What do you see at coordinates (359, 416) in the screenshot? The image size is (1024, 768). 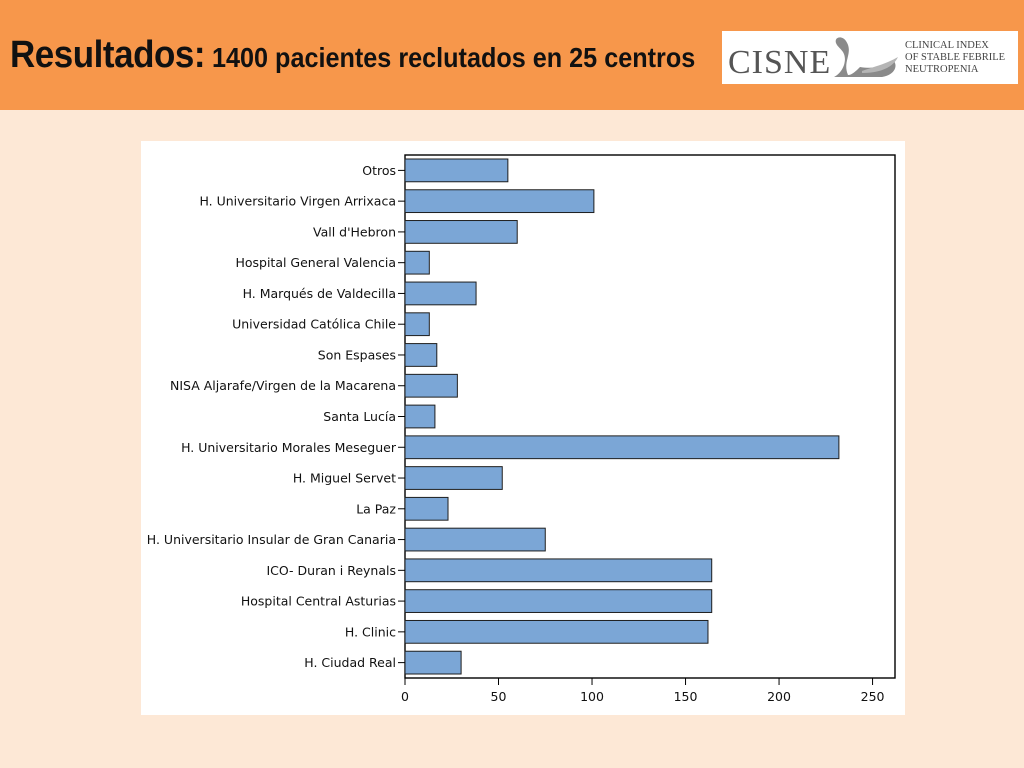 I see `y-tick-label-8: Santa Lucía` at bounding box center [359, 416].